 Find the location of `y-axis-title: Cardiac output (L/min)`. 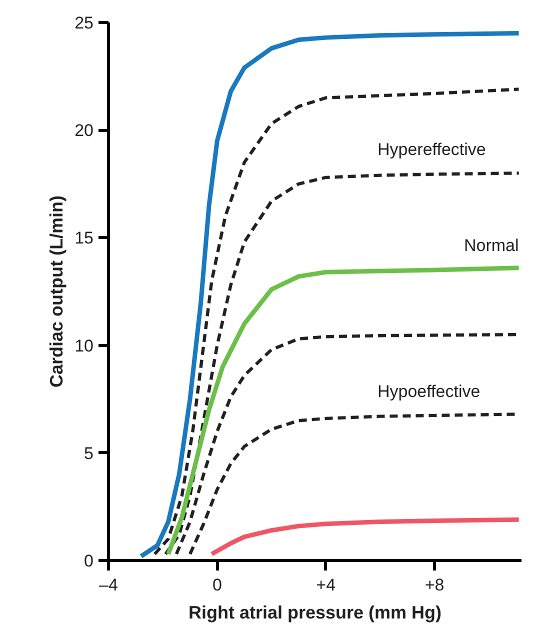

y-axis-title: Cardiac output (L/min) is located at coordinates (56, 291).